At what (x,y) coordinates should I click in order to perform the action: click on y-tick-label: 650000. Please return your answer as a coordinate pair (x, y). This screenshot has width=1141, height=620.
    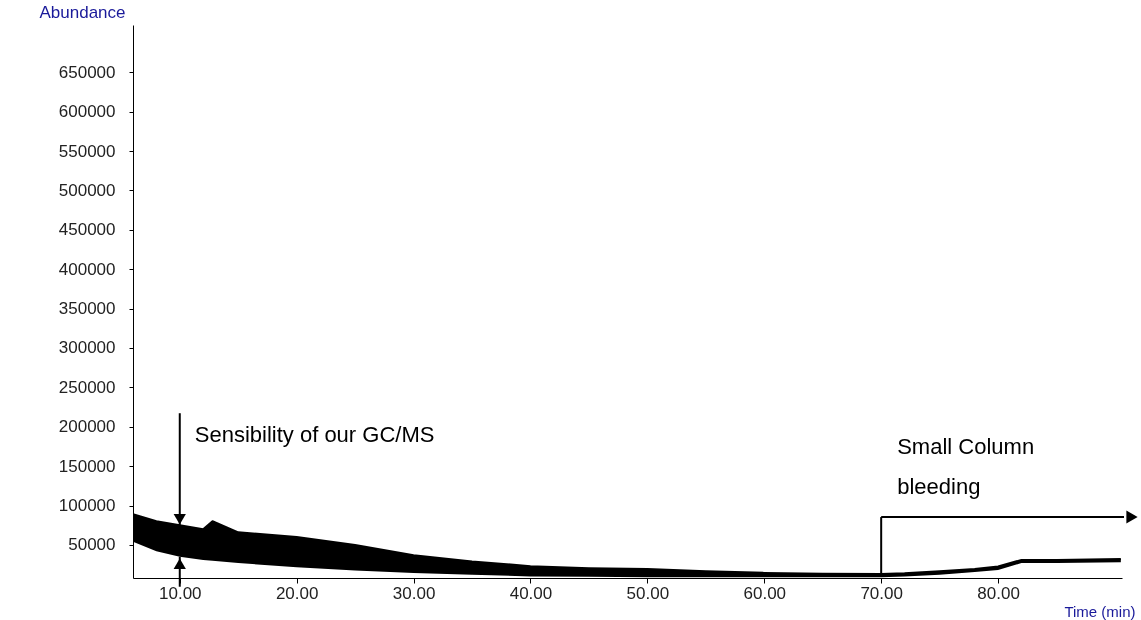
    Looking at the image, I should click on (87, 72).